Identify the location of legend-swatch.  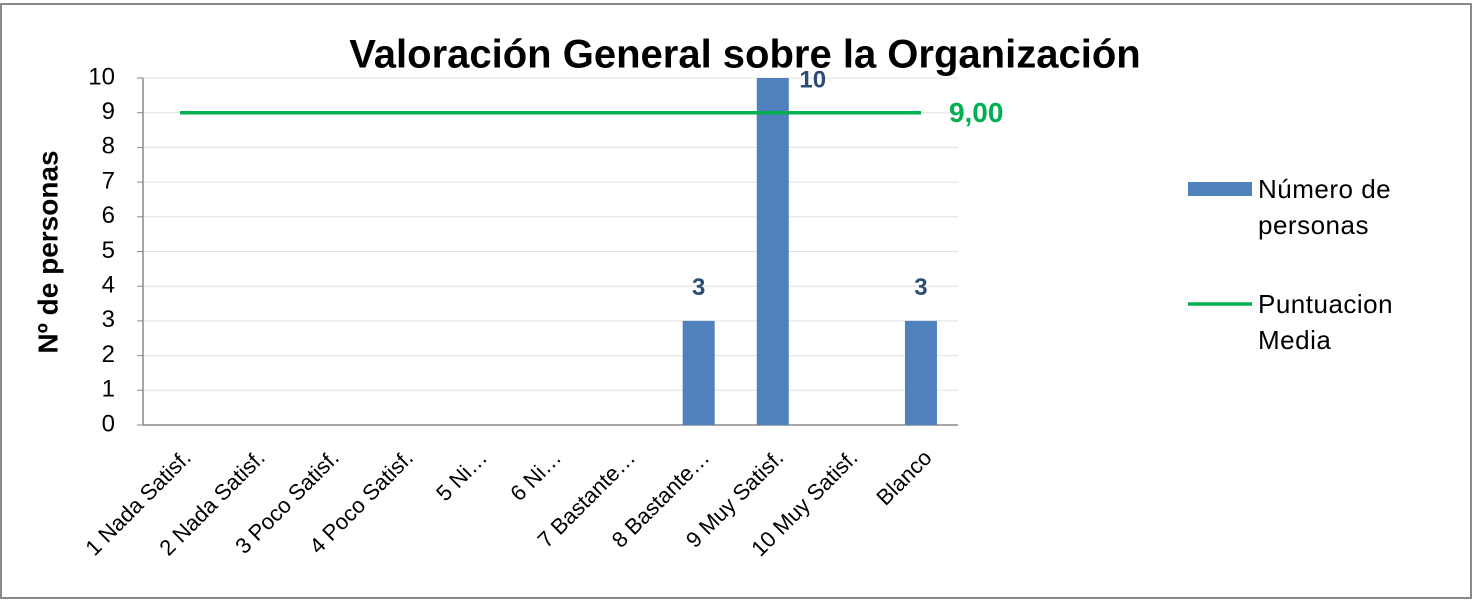
(1220, 189).